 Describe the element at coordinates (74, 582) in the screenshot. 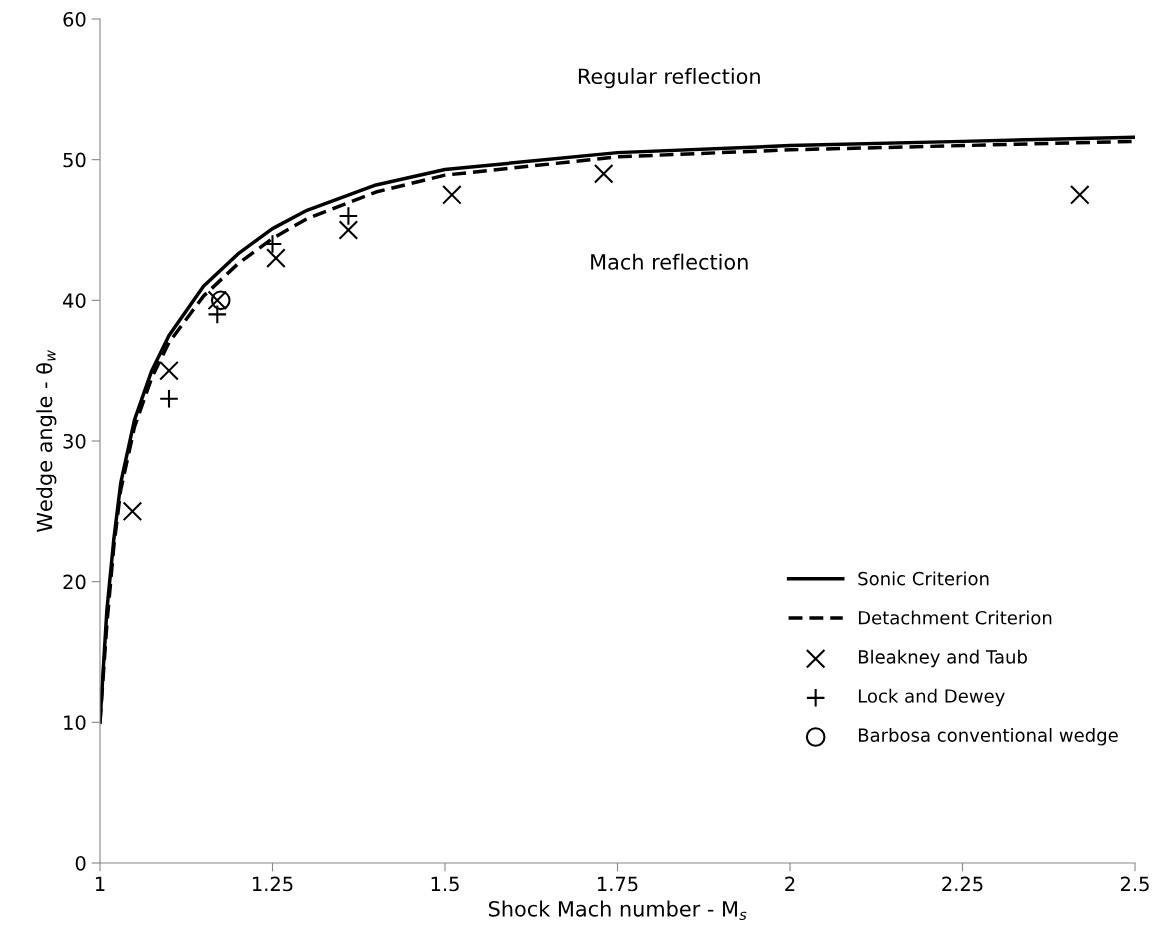

I see `y-tick-label: 20` at that location.